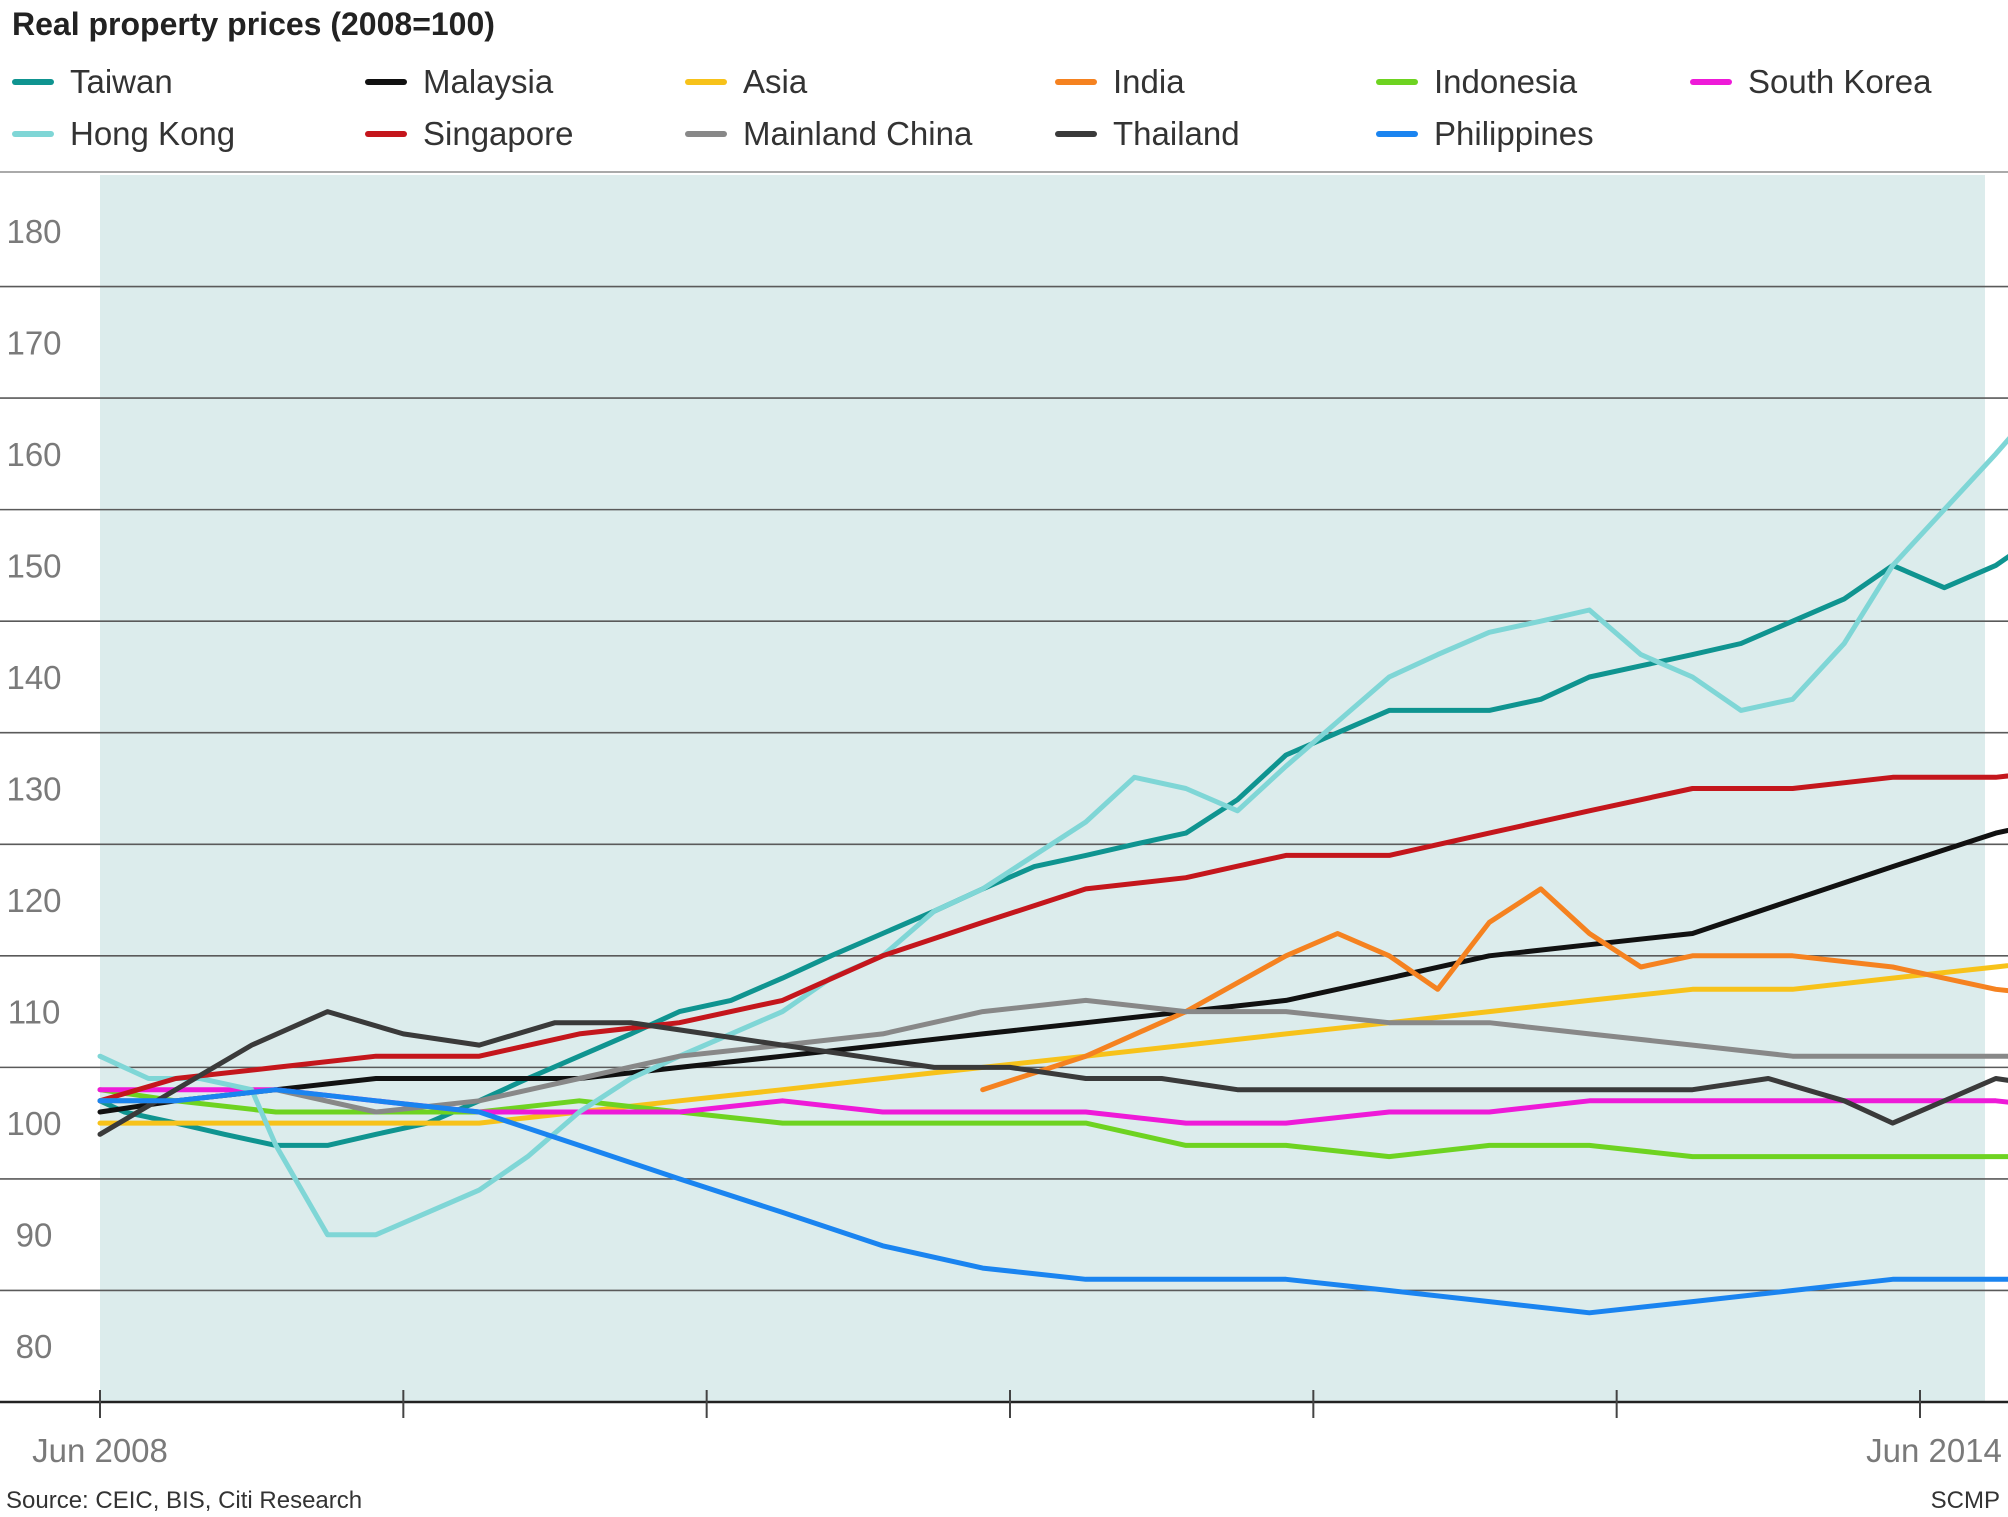  I want to click on legend-label: Asia, so click(775, 81).